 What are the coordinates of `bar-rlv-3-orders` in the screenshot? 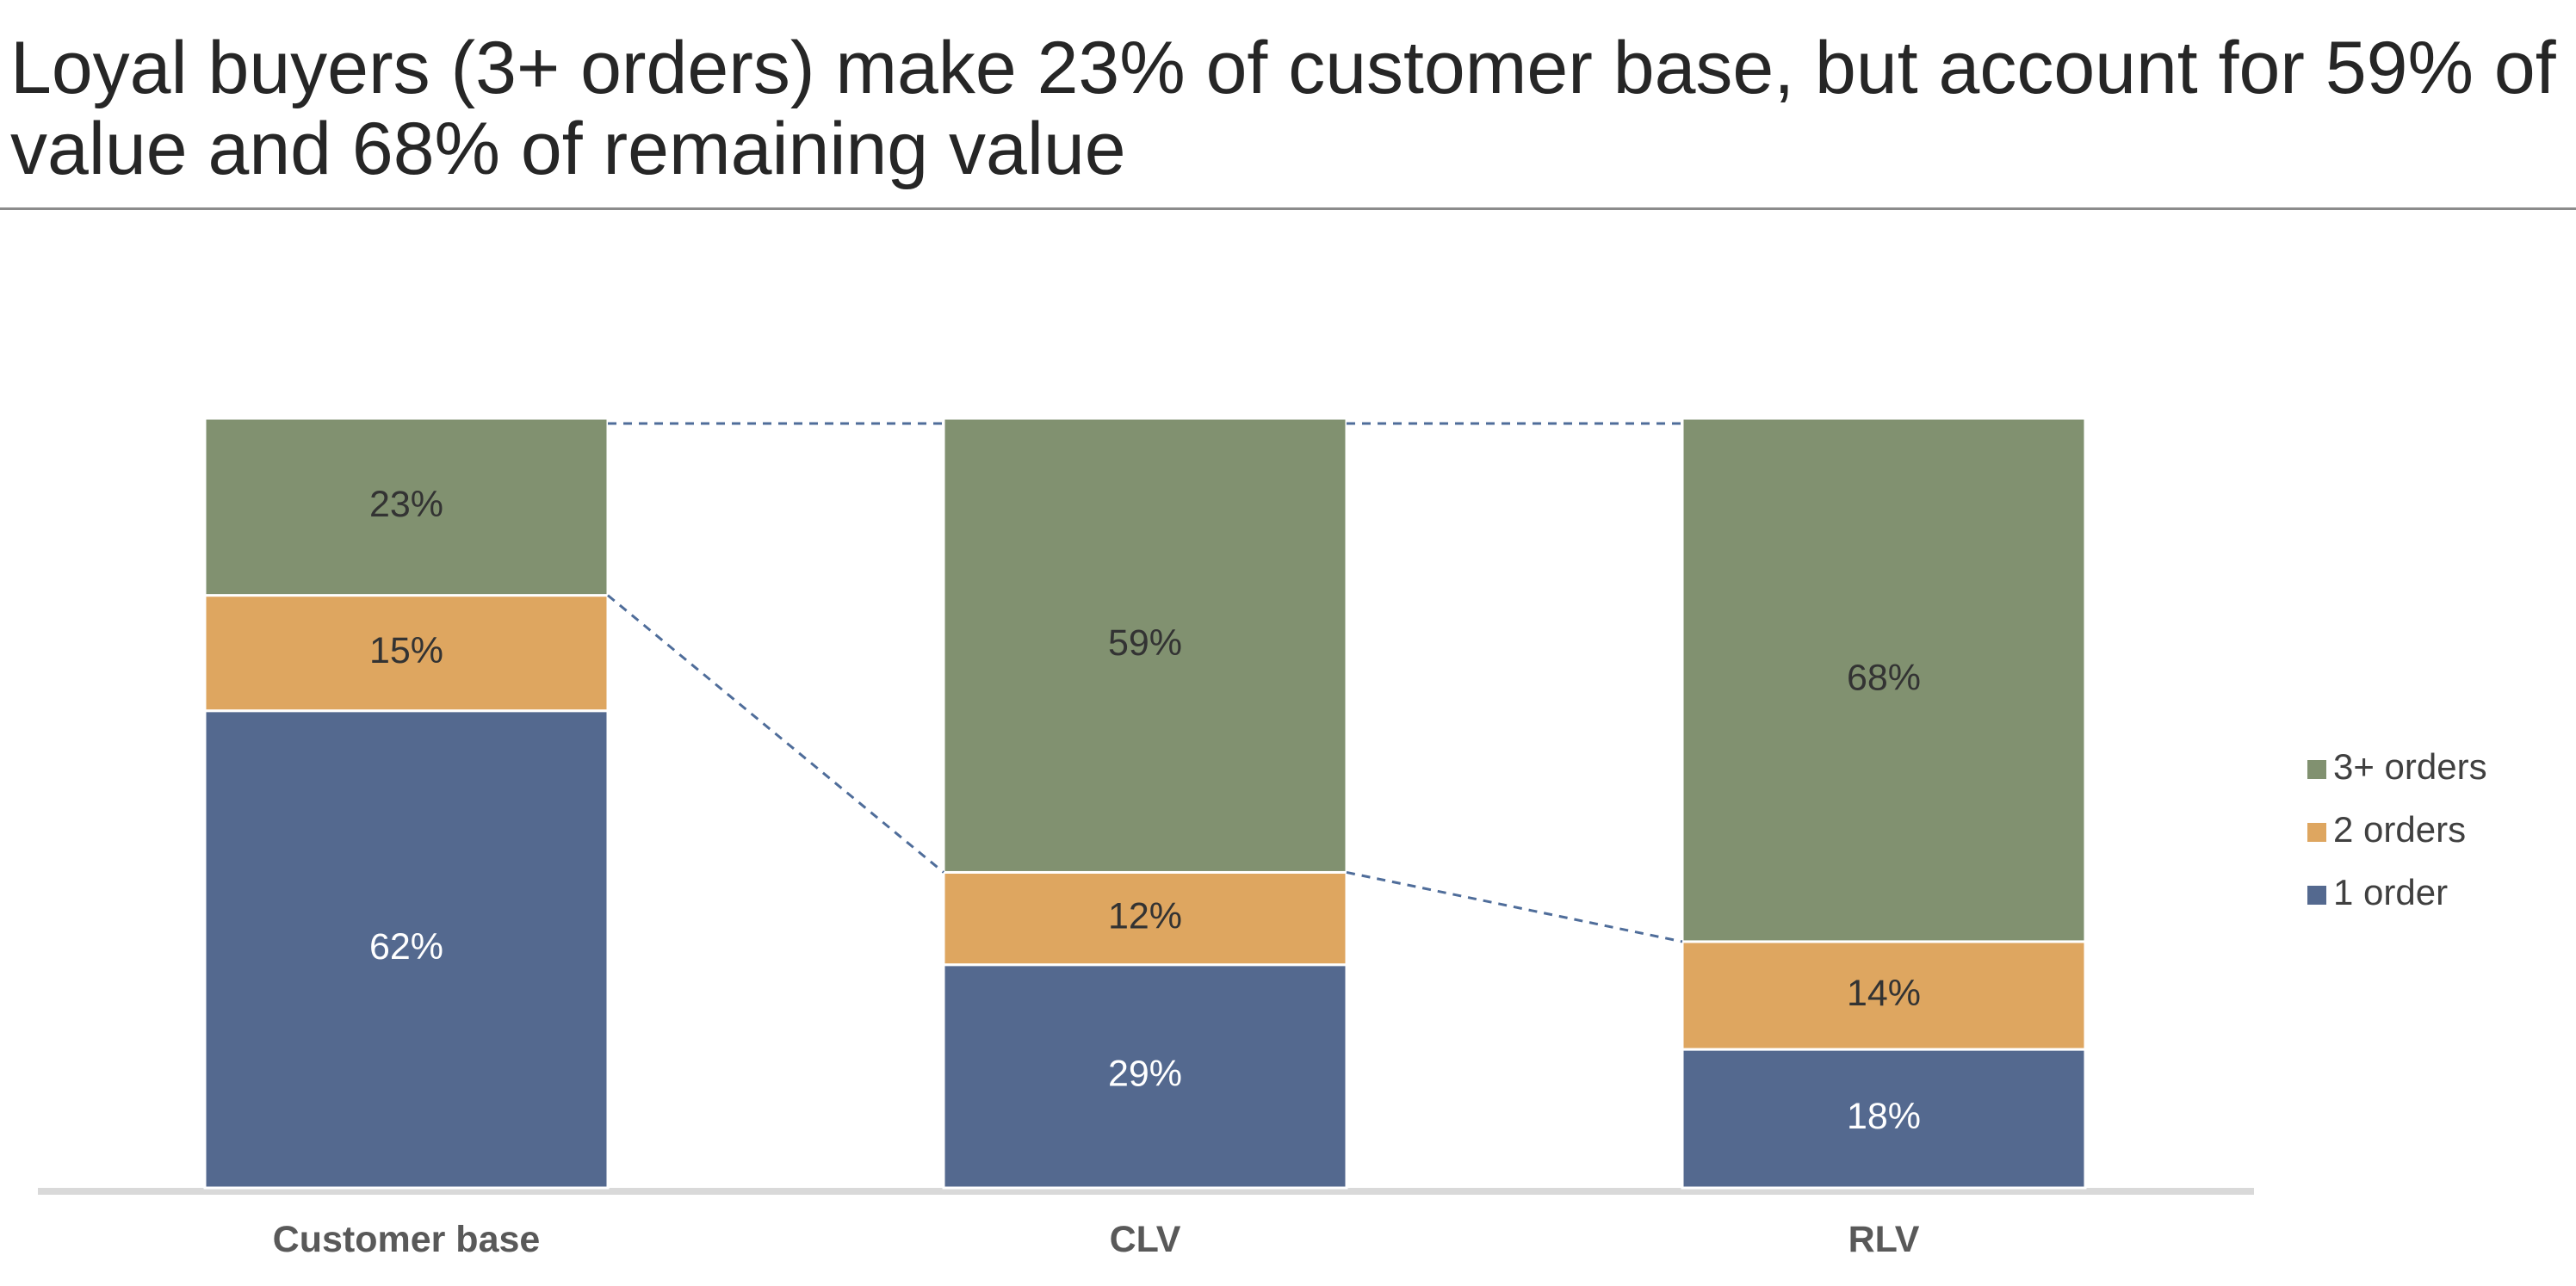 It's located at (1884, 680).